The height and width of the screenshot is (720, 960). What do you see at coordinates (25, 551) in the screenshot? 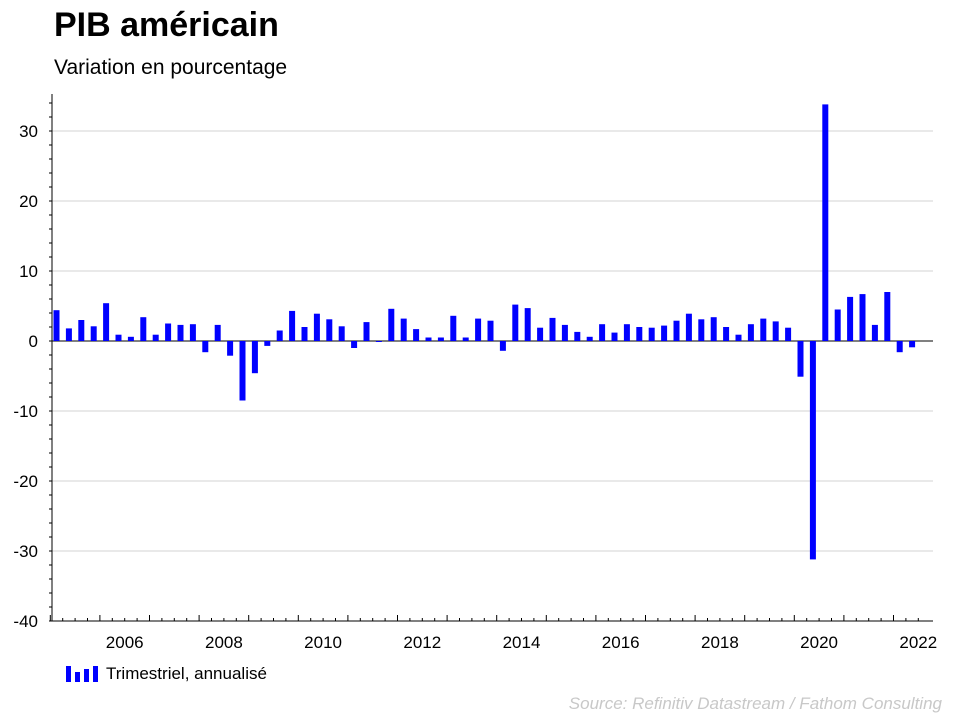
I see `y-tick-label: -30` at bounding box center [25, 551].